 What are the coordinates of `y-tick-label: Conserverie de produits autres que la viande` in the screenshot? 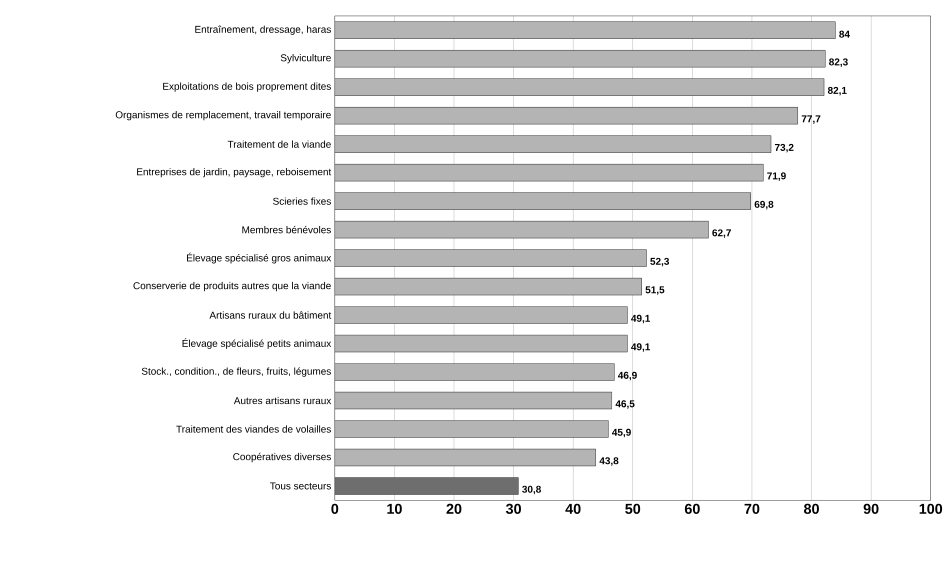 It's located at (232, 287).